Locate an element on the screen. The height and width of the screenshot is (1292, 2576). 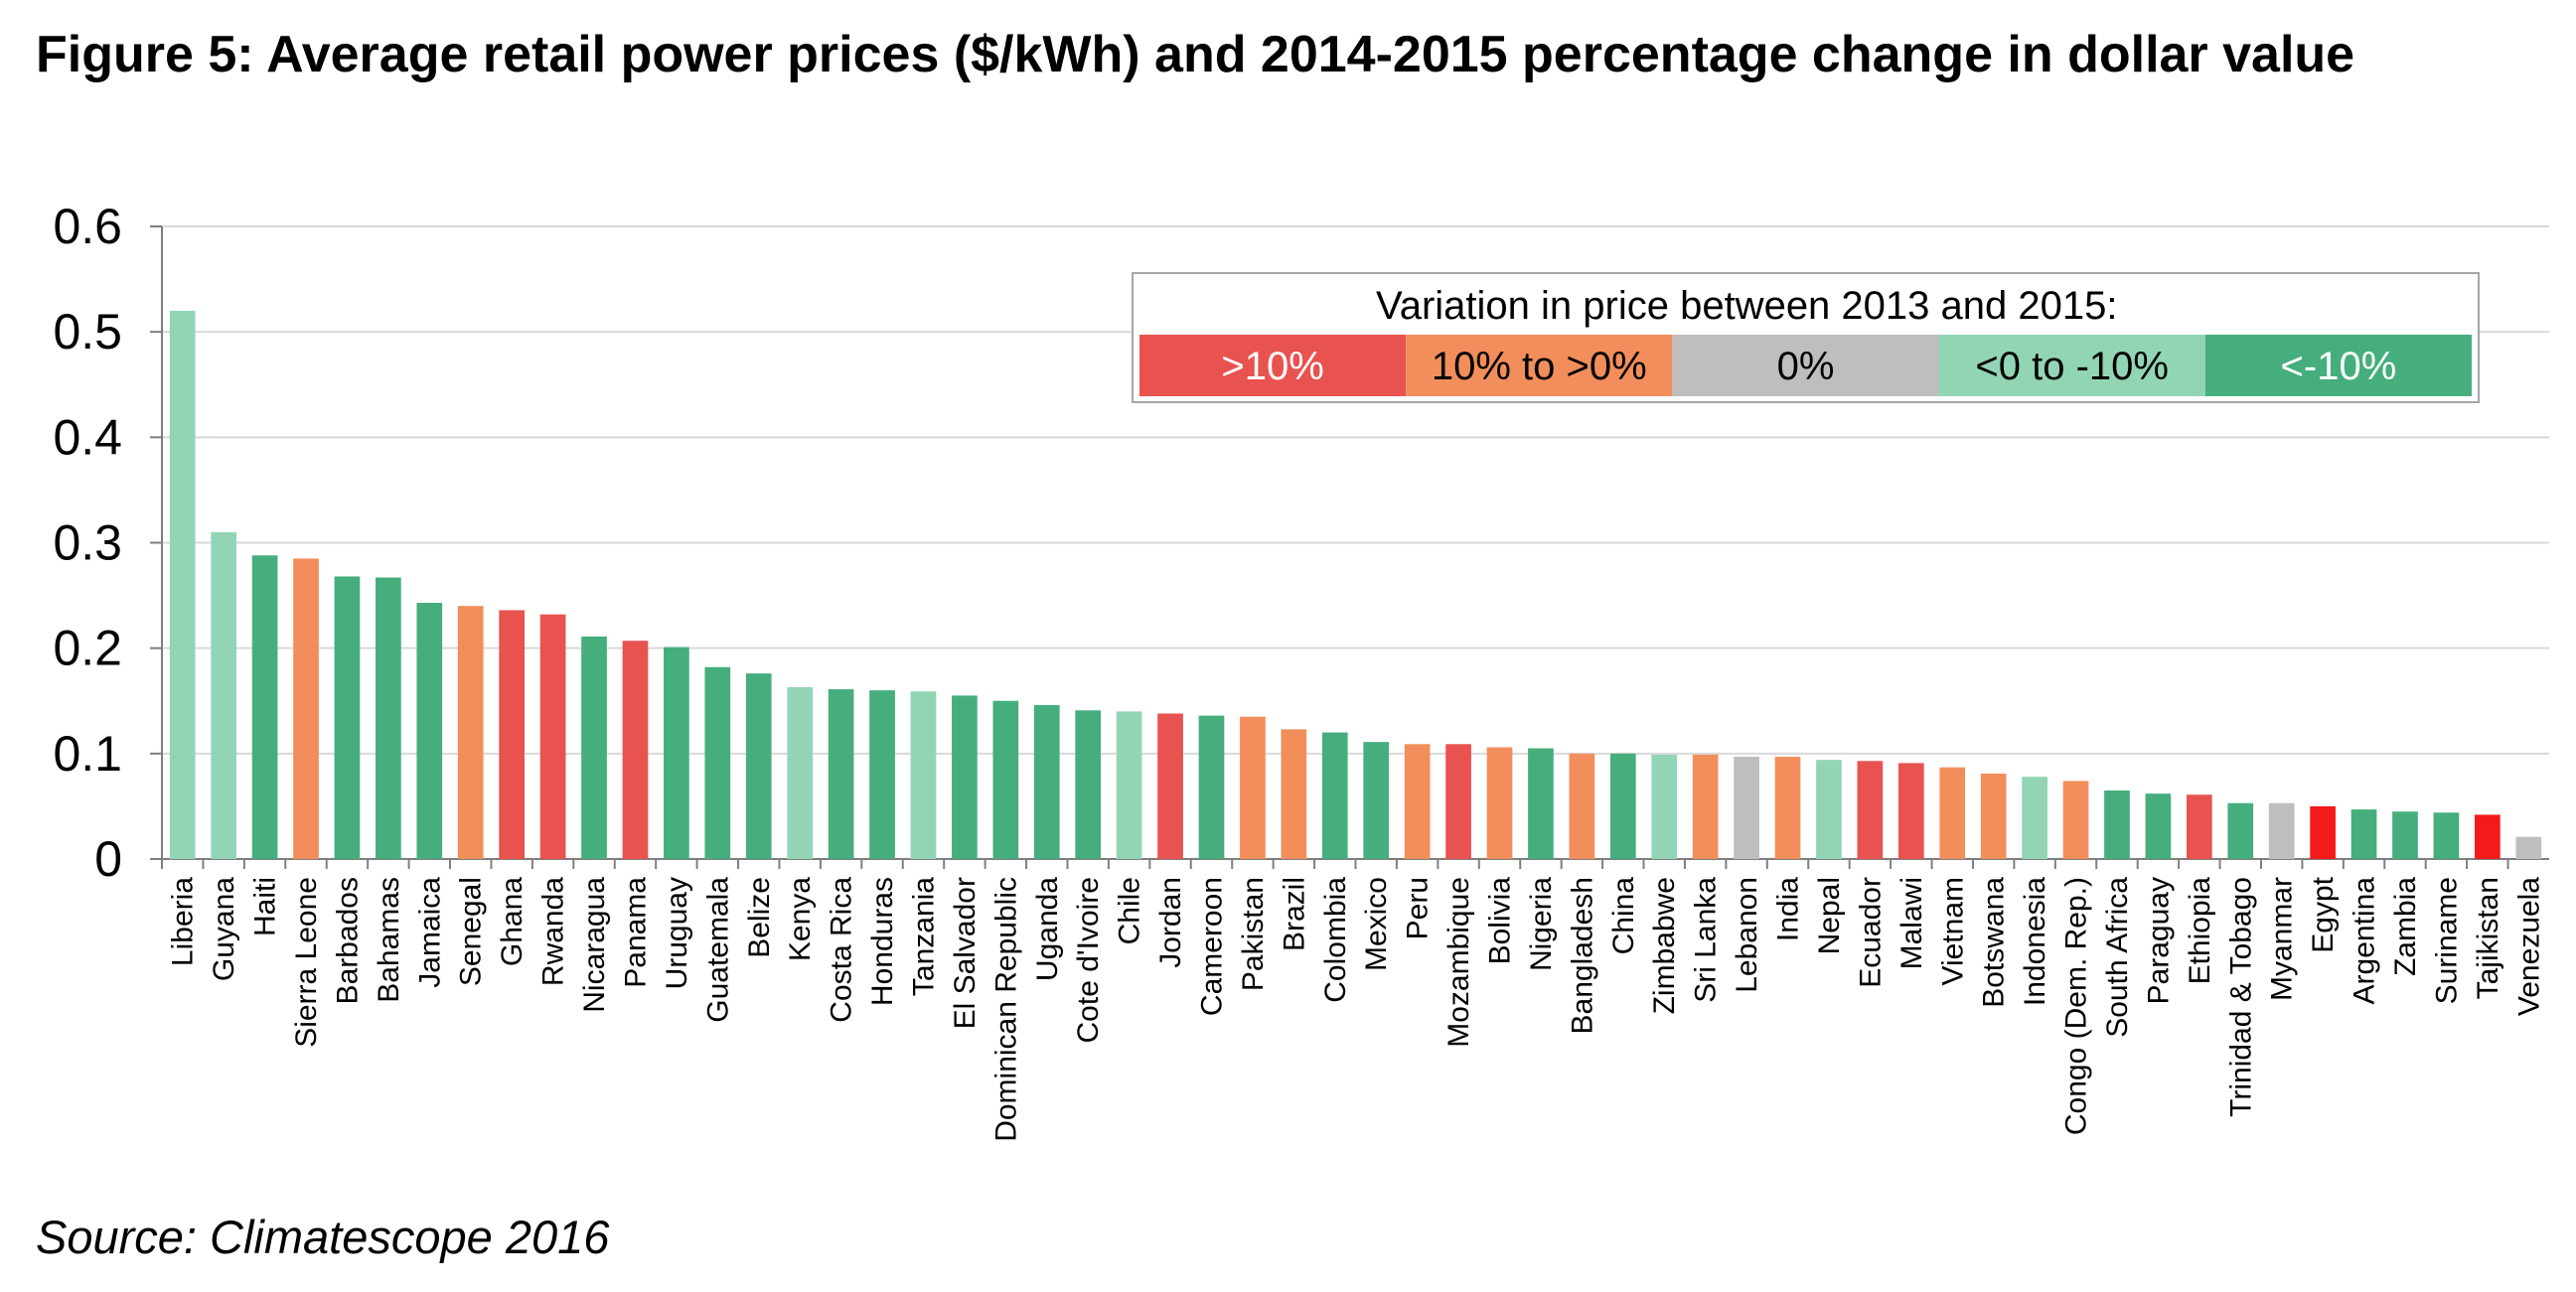
legend-label: <-10% is located at coordinates (2339, 366).